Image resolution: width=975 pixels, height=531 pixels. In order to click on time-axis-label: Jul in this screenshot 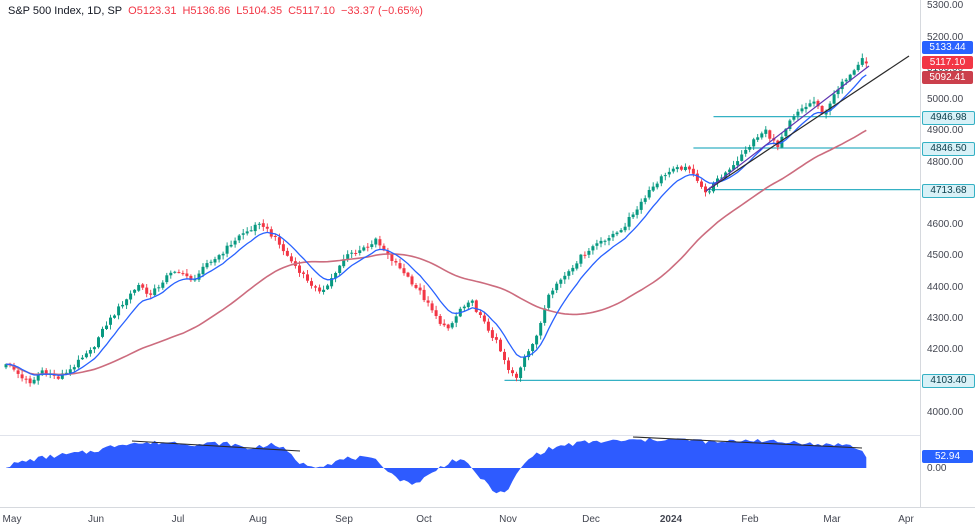, I will do `click(178, 519)`.